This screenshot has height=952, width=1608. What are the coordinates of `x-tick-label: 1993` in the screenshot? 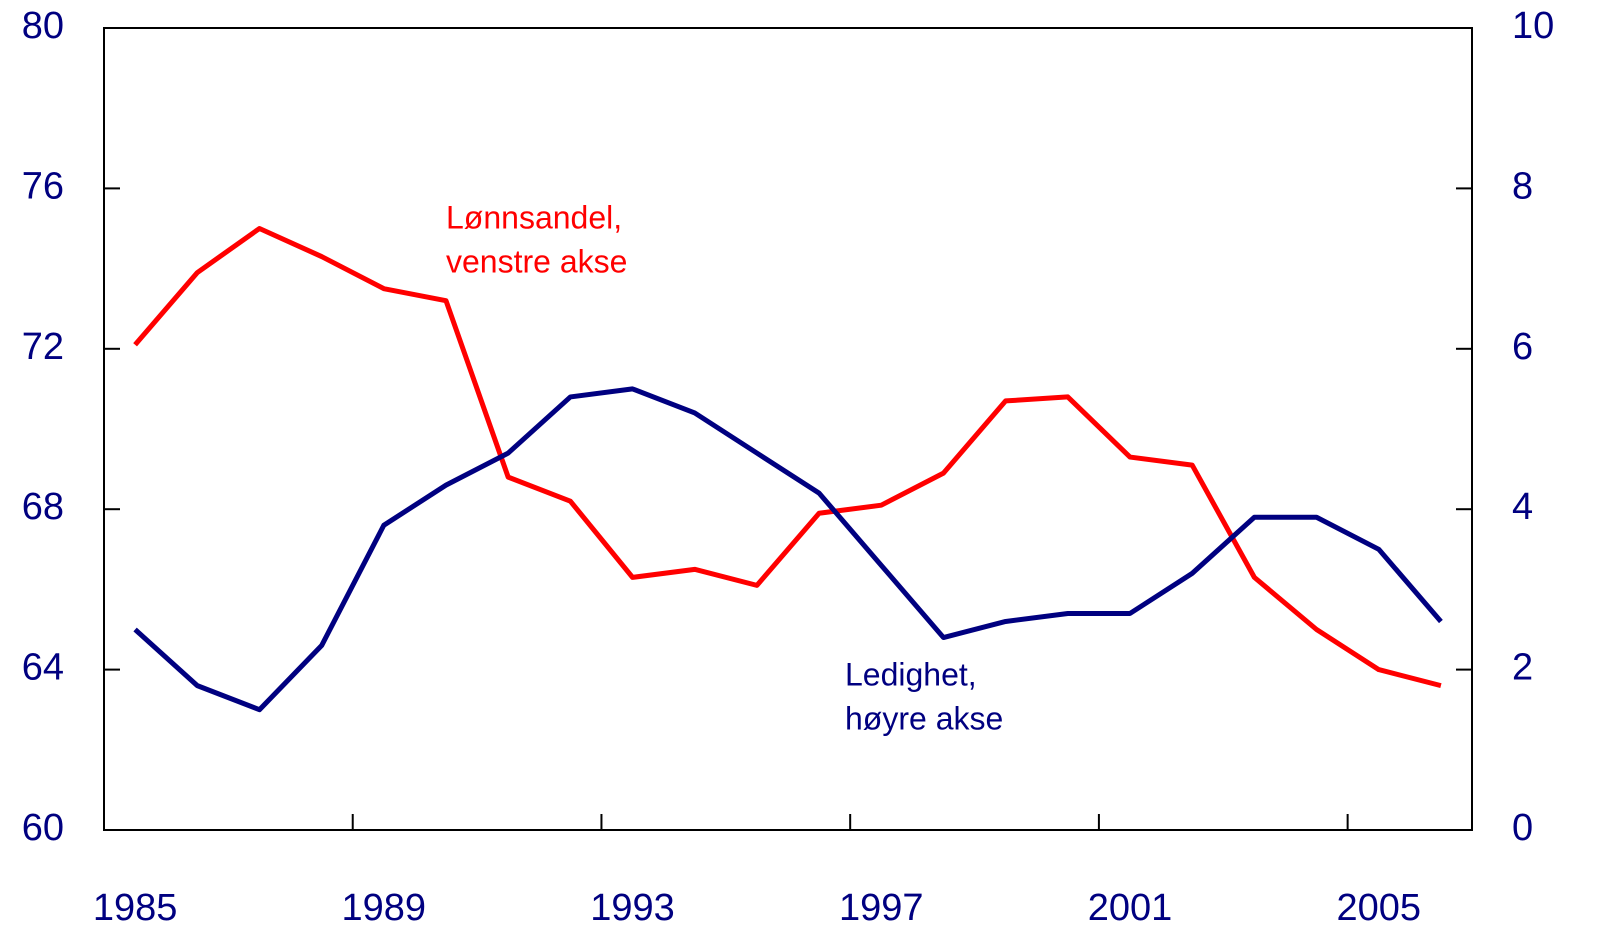 It's located at (632, 908).